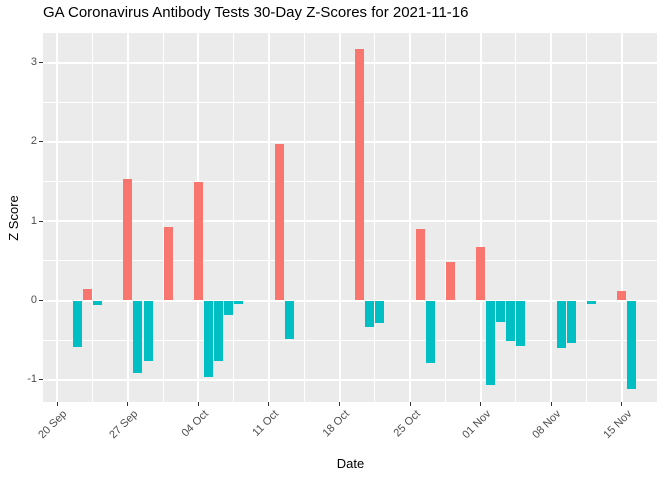  I want to click on x-tick-label: 18 Oct, so click(336, 424).